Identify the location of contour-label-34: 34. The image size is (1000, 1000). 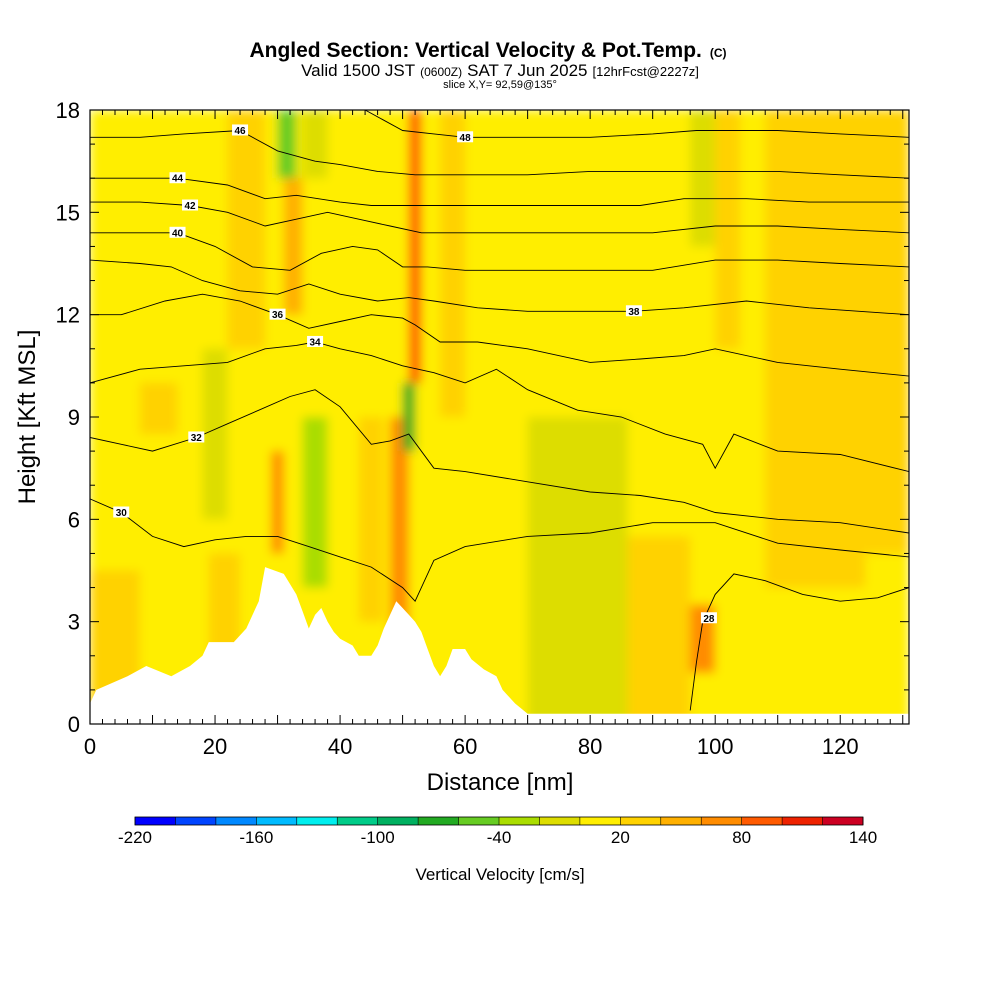
(316, 342).